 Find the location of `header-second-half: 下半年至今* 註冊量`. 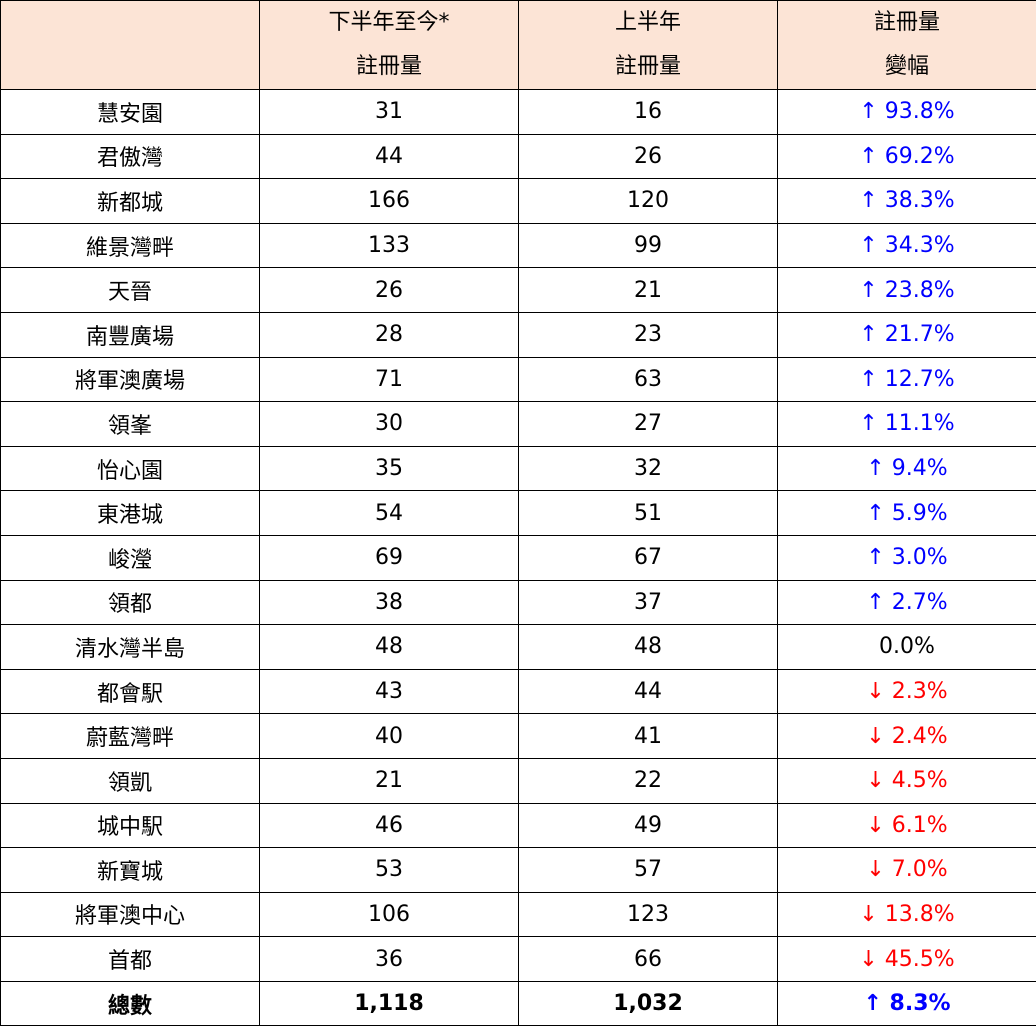

header-second-half: 下半年至今* 註冊量 is located at coordinates (389, 45).